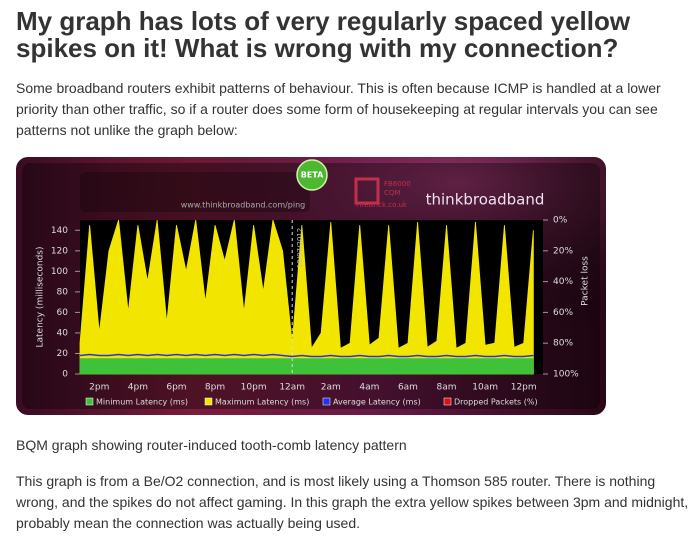  Describe the element at coordinates (59, 231) in the screenshot. I see `y-tick-label: 140` at that location.